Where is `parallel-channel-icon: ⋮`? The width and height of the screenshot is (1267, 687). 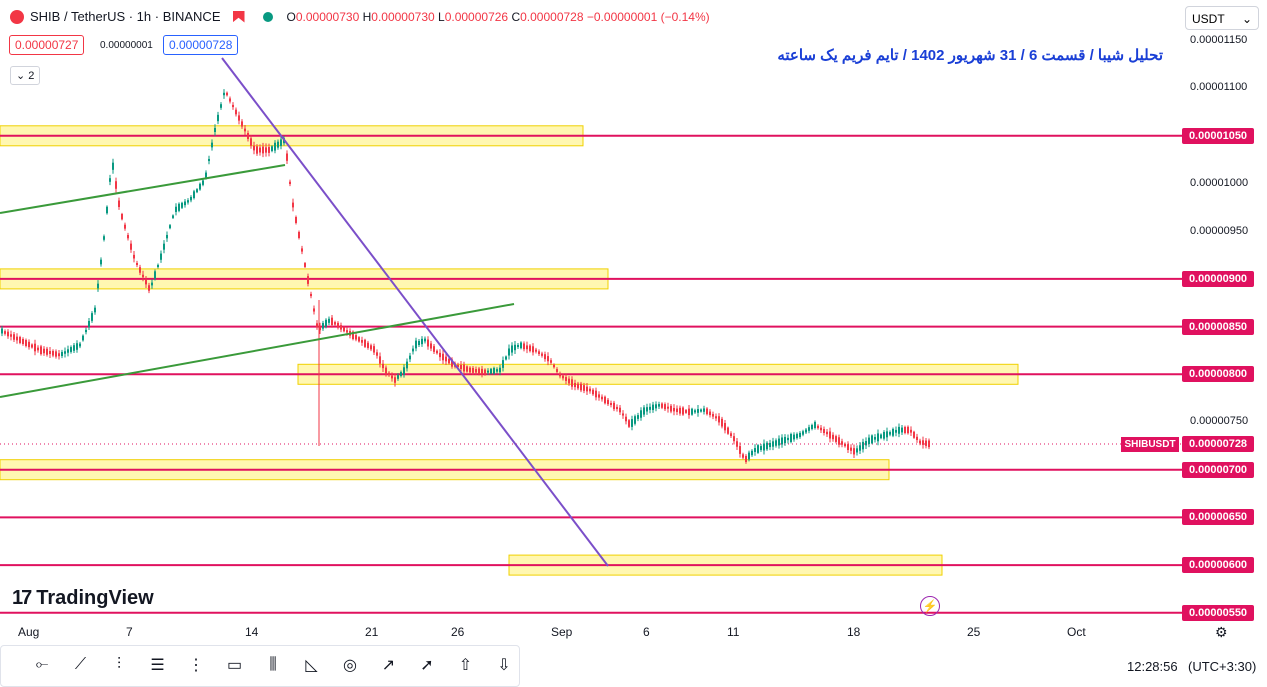
parallel-channel-icon: ⋮ is located at coordinates (196, 665).